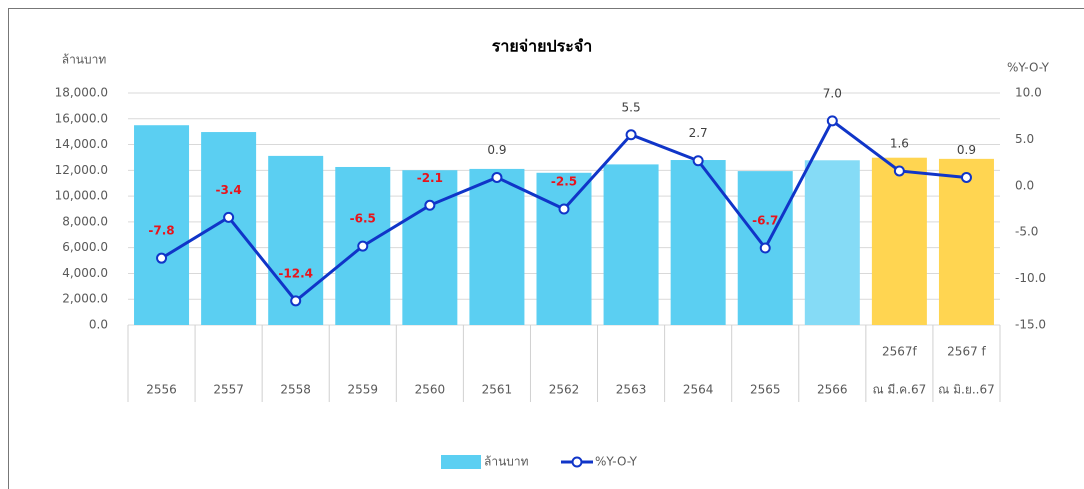 The image size is (1084, 489). Describe the element at coordinates (85, 299) in the screenshot. I see `y-tick-label: 2,000.0` at that location.